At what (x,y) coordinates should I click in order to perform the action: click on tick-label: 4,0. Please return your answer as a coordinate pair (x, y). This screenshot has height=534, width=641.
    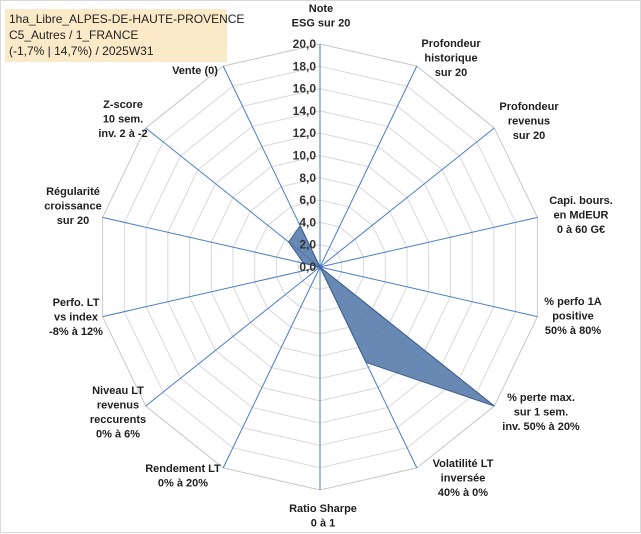
    Looking at the image, I should click on (307, 222).